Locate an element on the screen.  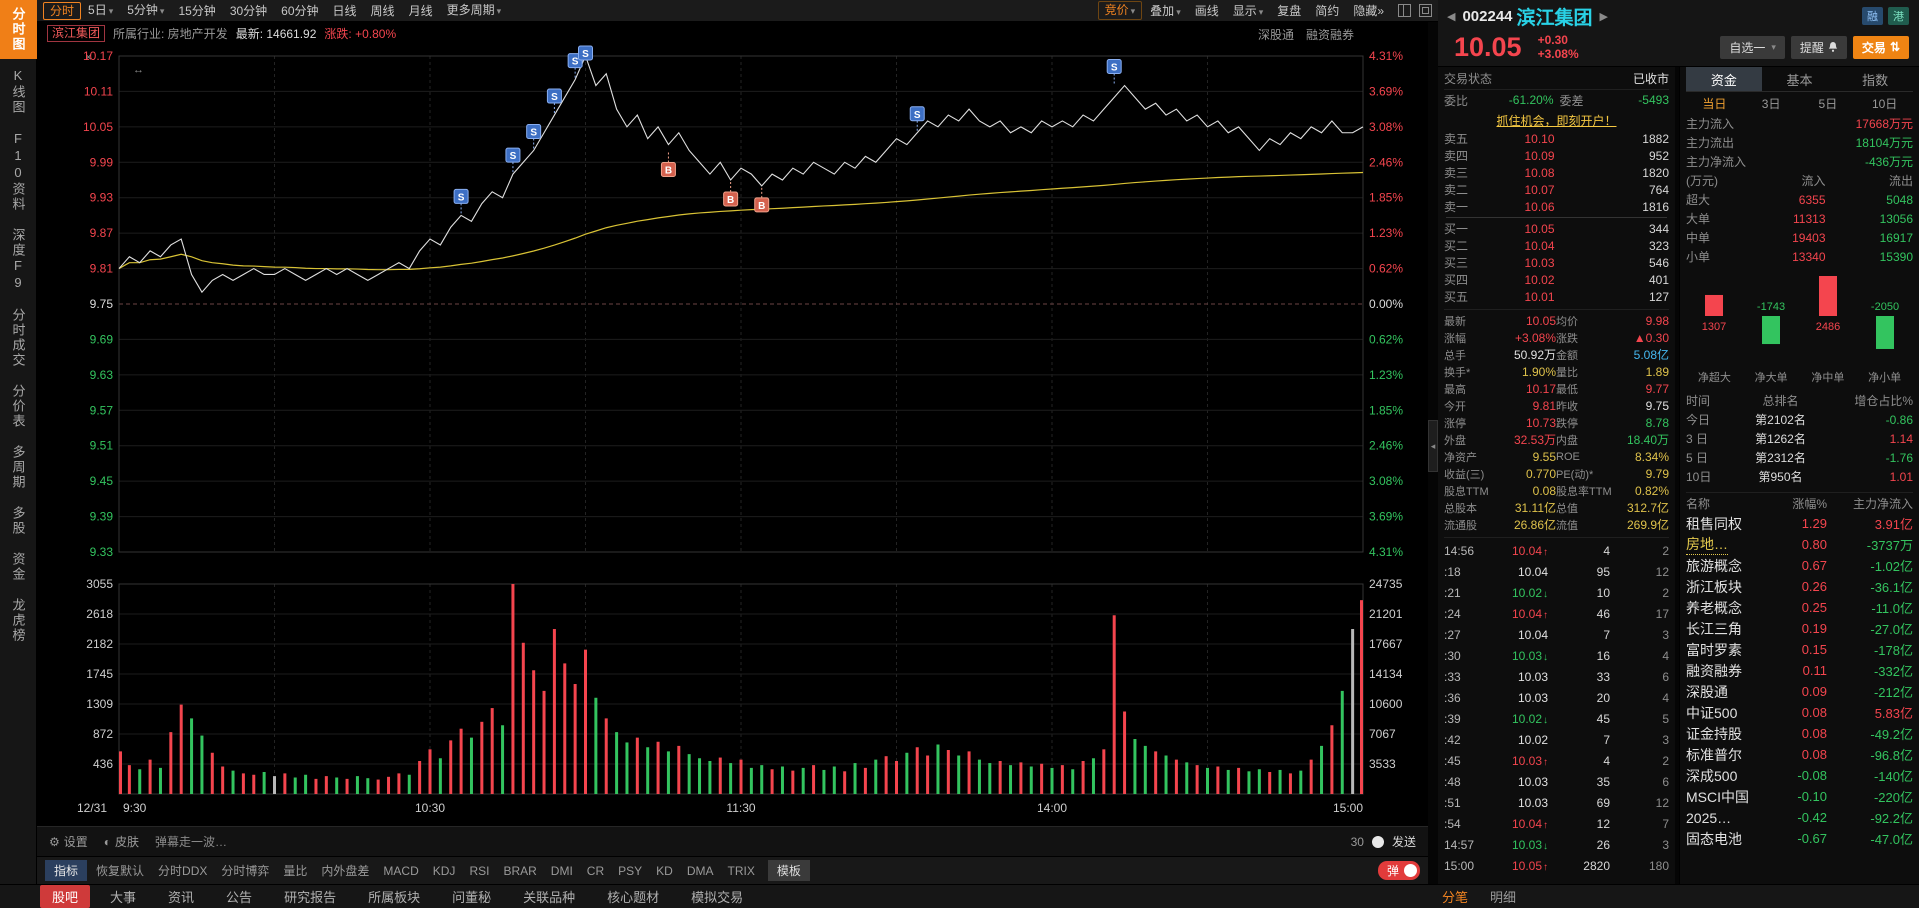
indicator-item-KD: KD is located at coordinates (664, 870).